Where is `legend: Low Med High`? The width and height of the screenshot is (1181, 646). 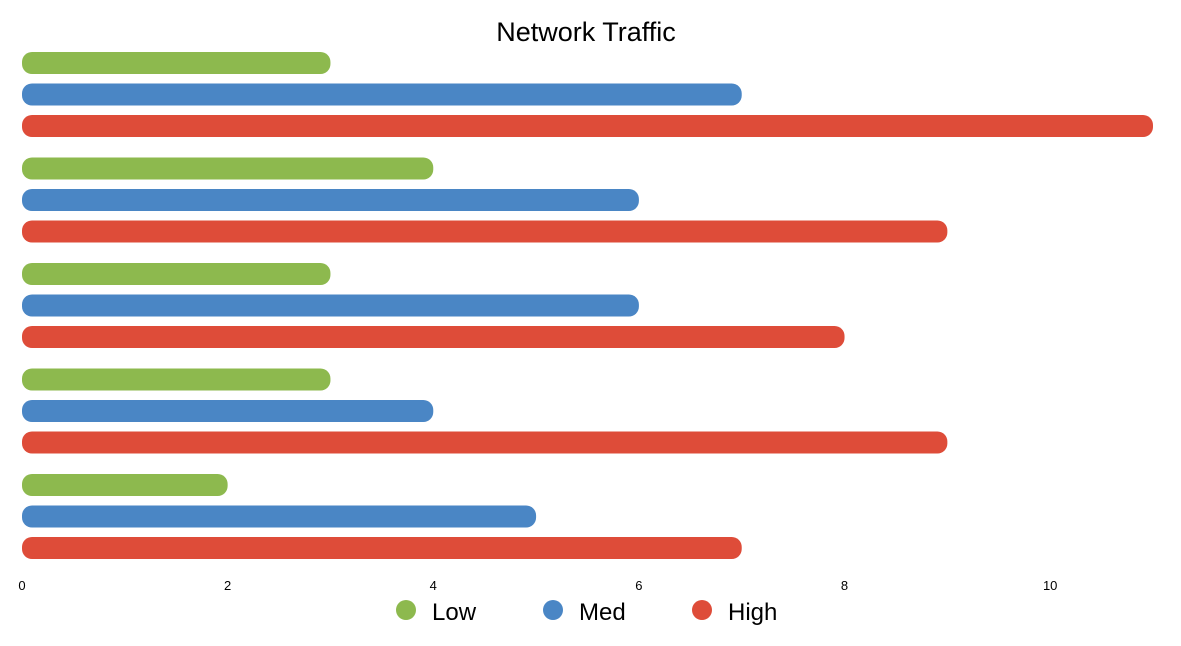
legend: Low Med High is located at coordinates (586, 612).